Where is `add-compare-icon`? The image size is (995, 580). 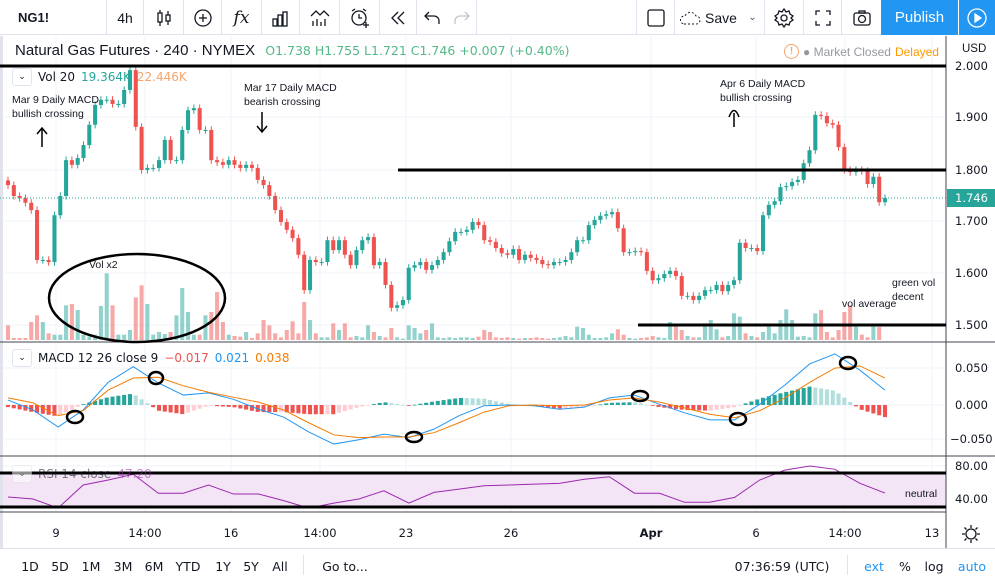
add-compare-icon is located at coordinates (202, 17).